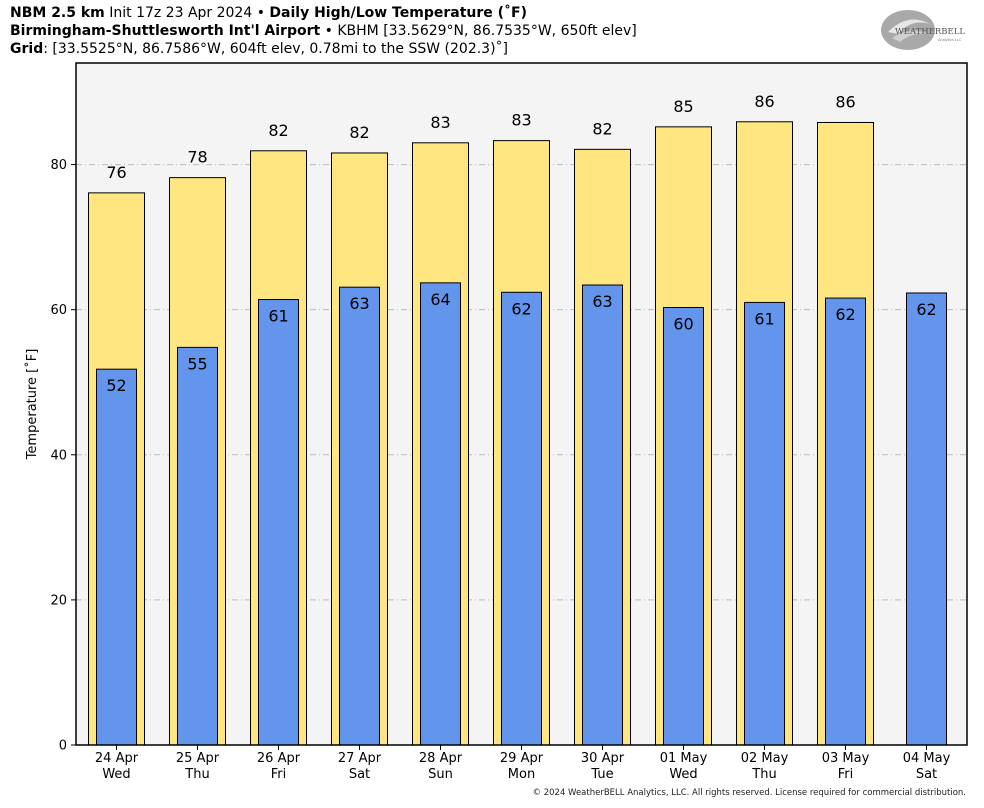  Describe the element at coordinates (165, 31) in the screenshot. I see `station-name: Birmingham-Shuttlesworth Int'l Airport` at that location.